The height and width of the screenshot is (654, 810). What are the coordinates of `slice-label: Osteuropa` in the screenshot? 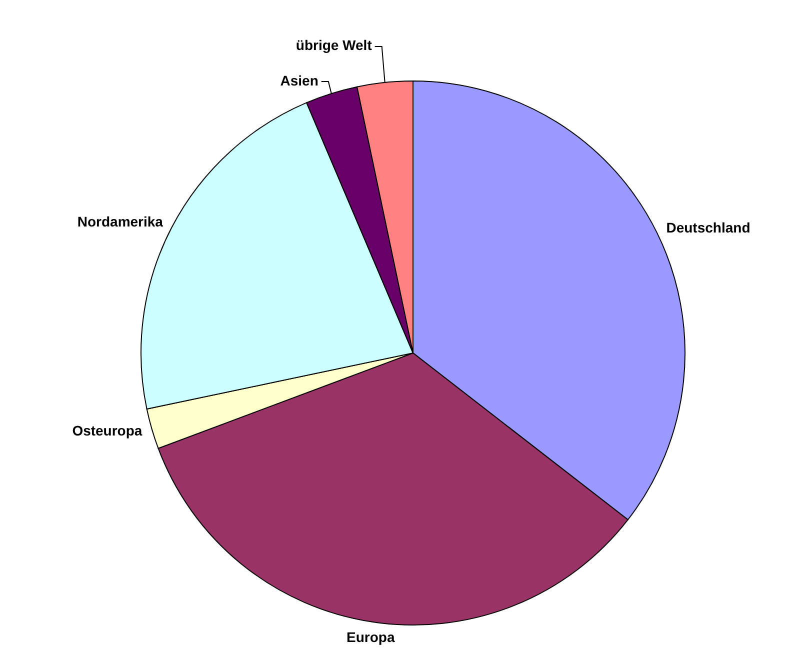 It's located at (107, 430).